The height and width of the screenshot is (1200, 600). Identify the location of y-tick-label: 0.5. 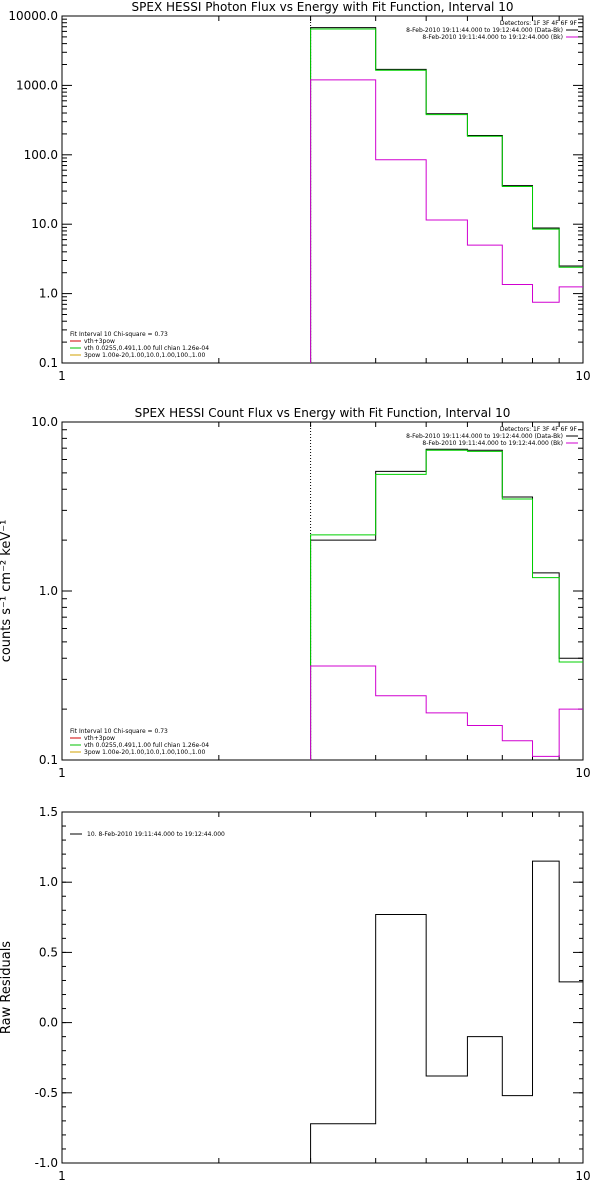
(48, 952).